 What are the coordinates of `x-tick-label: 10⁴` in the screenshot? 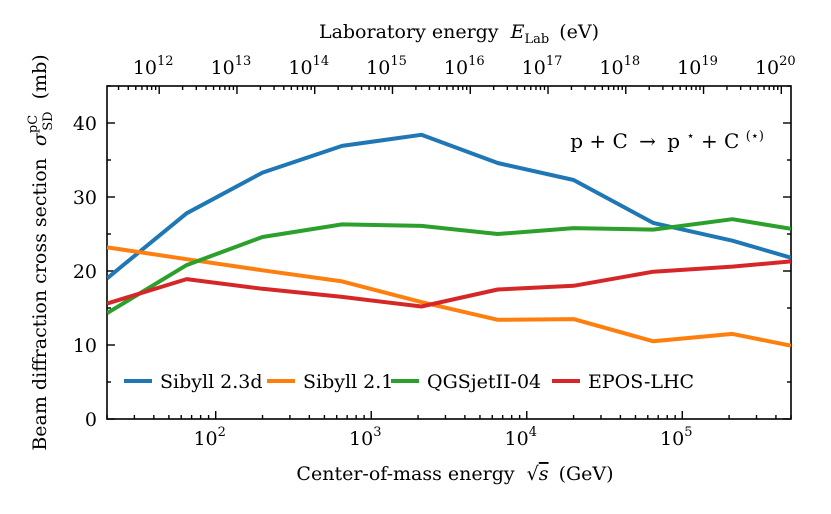 It's located at (521, 437).